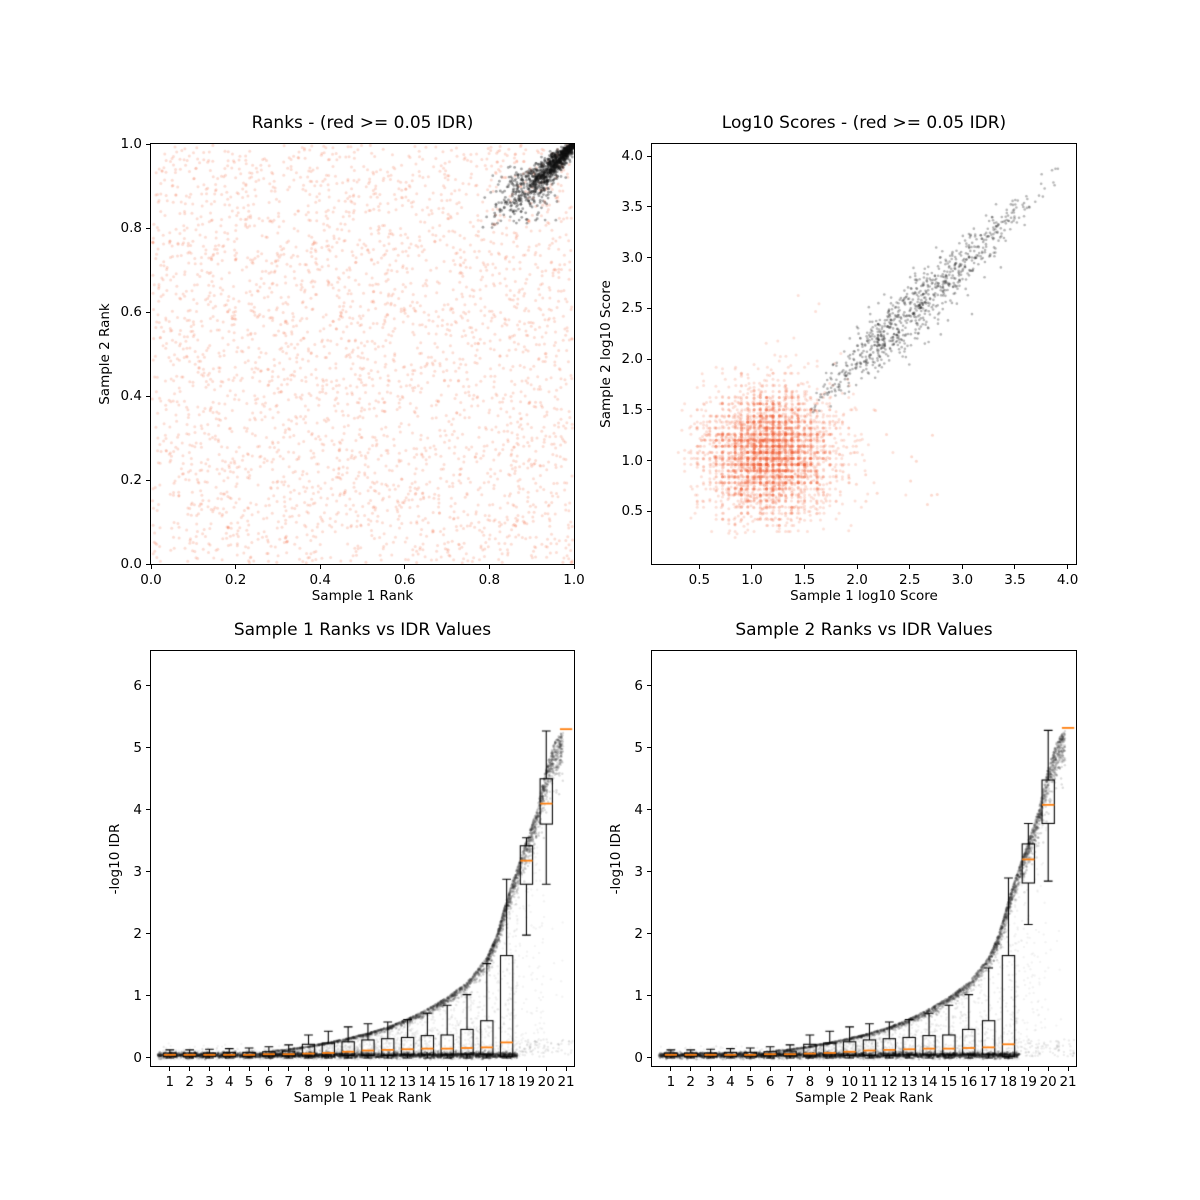 Image resolution: width=1200 pixels, height=1200 pixels. What do you see at coordinates (606, 354) in the screenshot?
I see `y-axis-label: Sample 2 log10 Score` at bounding box center [606, 354].